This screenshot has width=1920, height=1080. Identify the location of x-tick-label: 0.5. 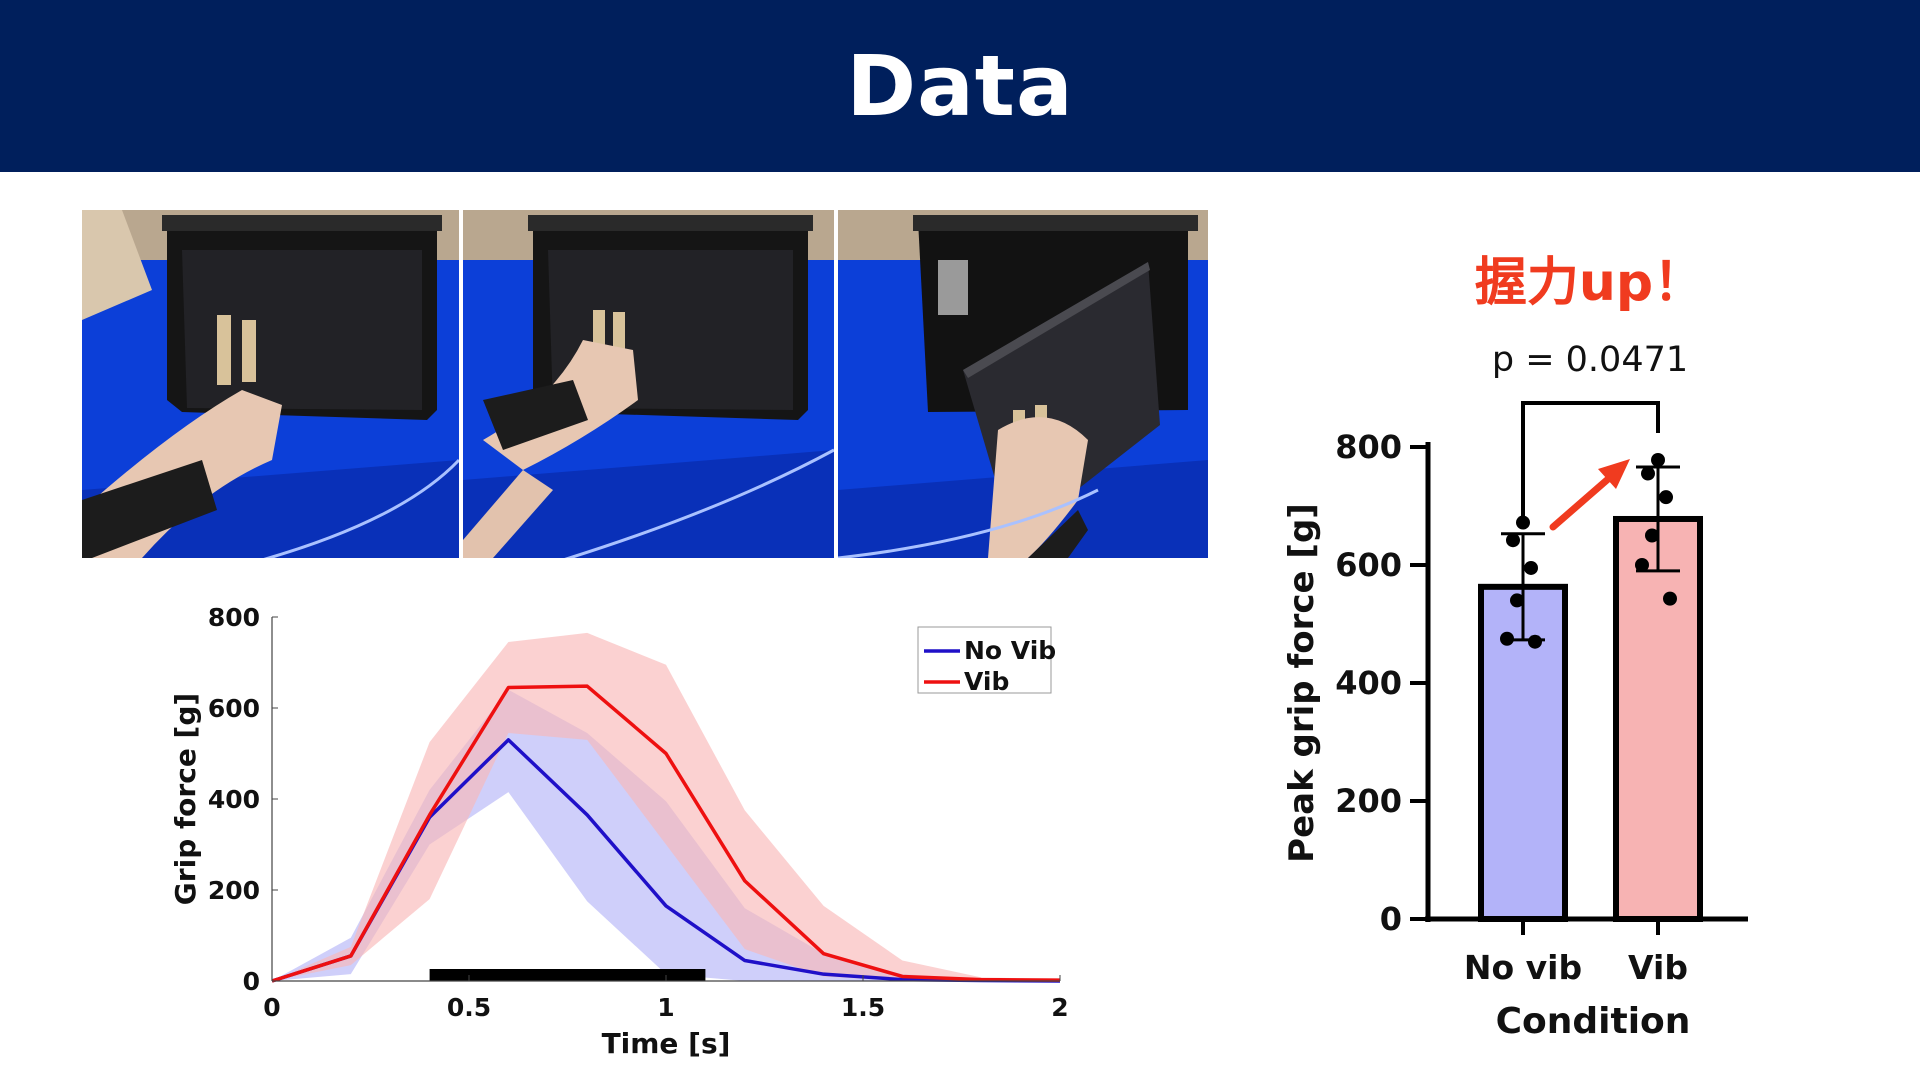
(469, 1007).